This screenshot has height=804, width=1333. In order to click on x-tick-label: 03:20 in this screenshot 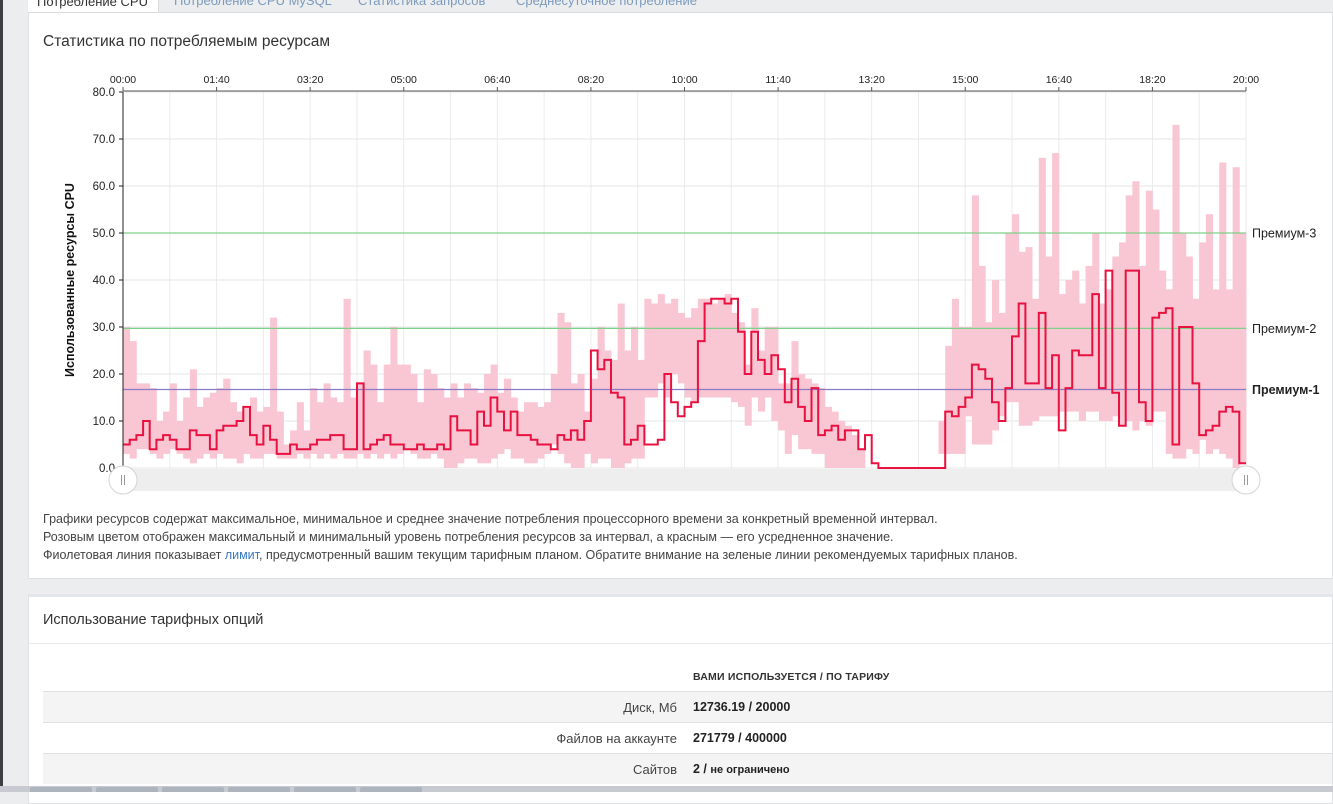, I will do `click(310, 80)`.